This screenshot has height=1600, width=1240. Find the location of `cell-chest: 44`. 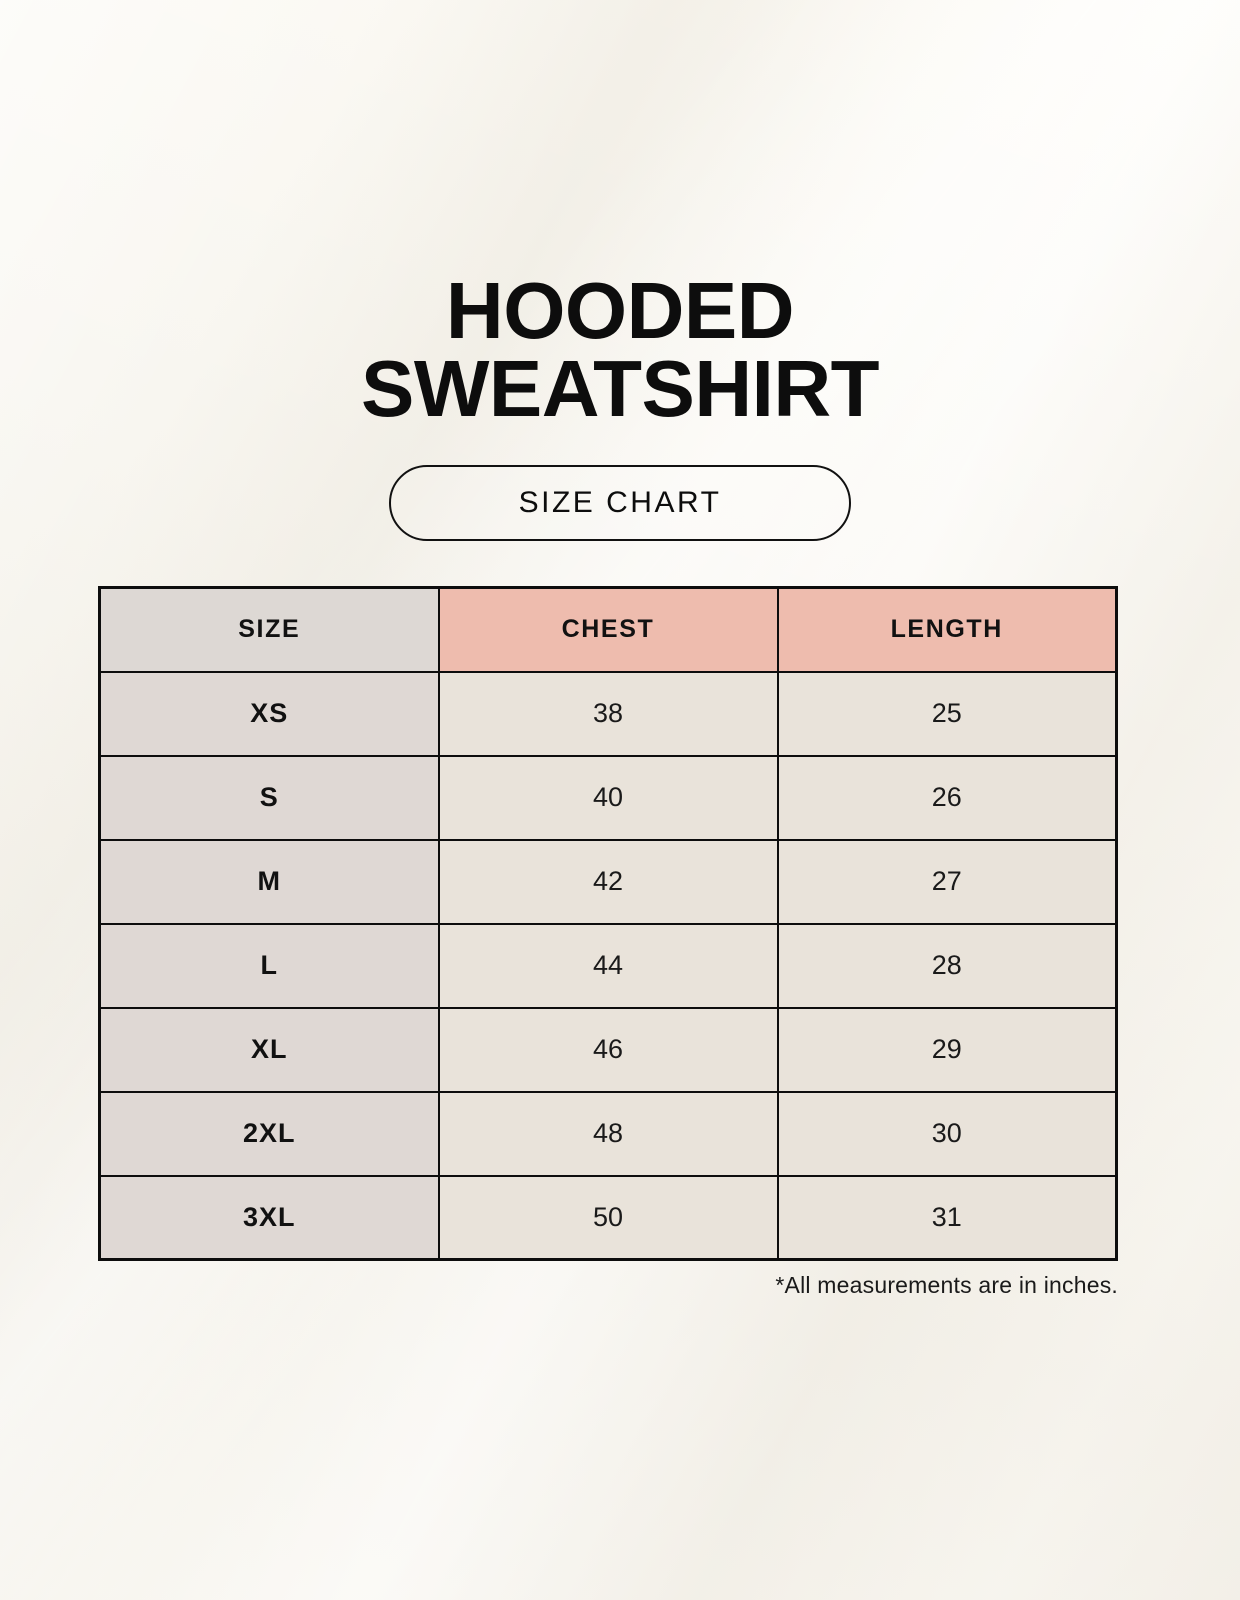

cell-chest: 44 is located at coordinates (608, 965).